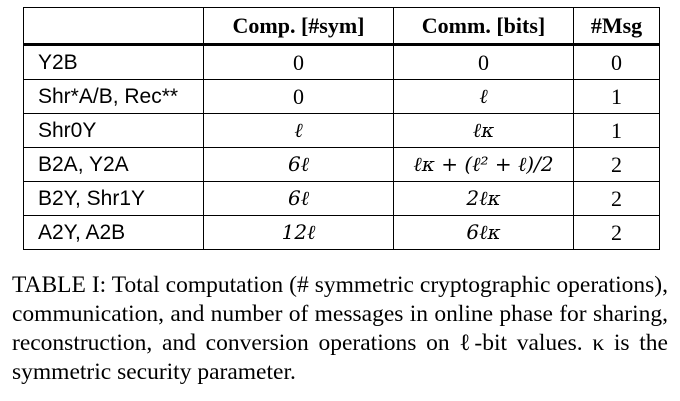  I want to click on table-row: Shr0Y ℓ ℓκ 1, so click(341, 130).